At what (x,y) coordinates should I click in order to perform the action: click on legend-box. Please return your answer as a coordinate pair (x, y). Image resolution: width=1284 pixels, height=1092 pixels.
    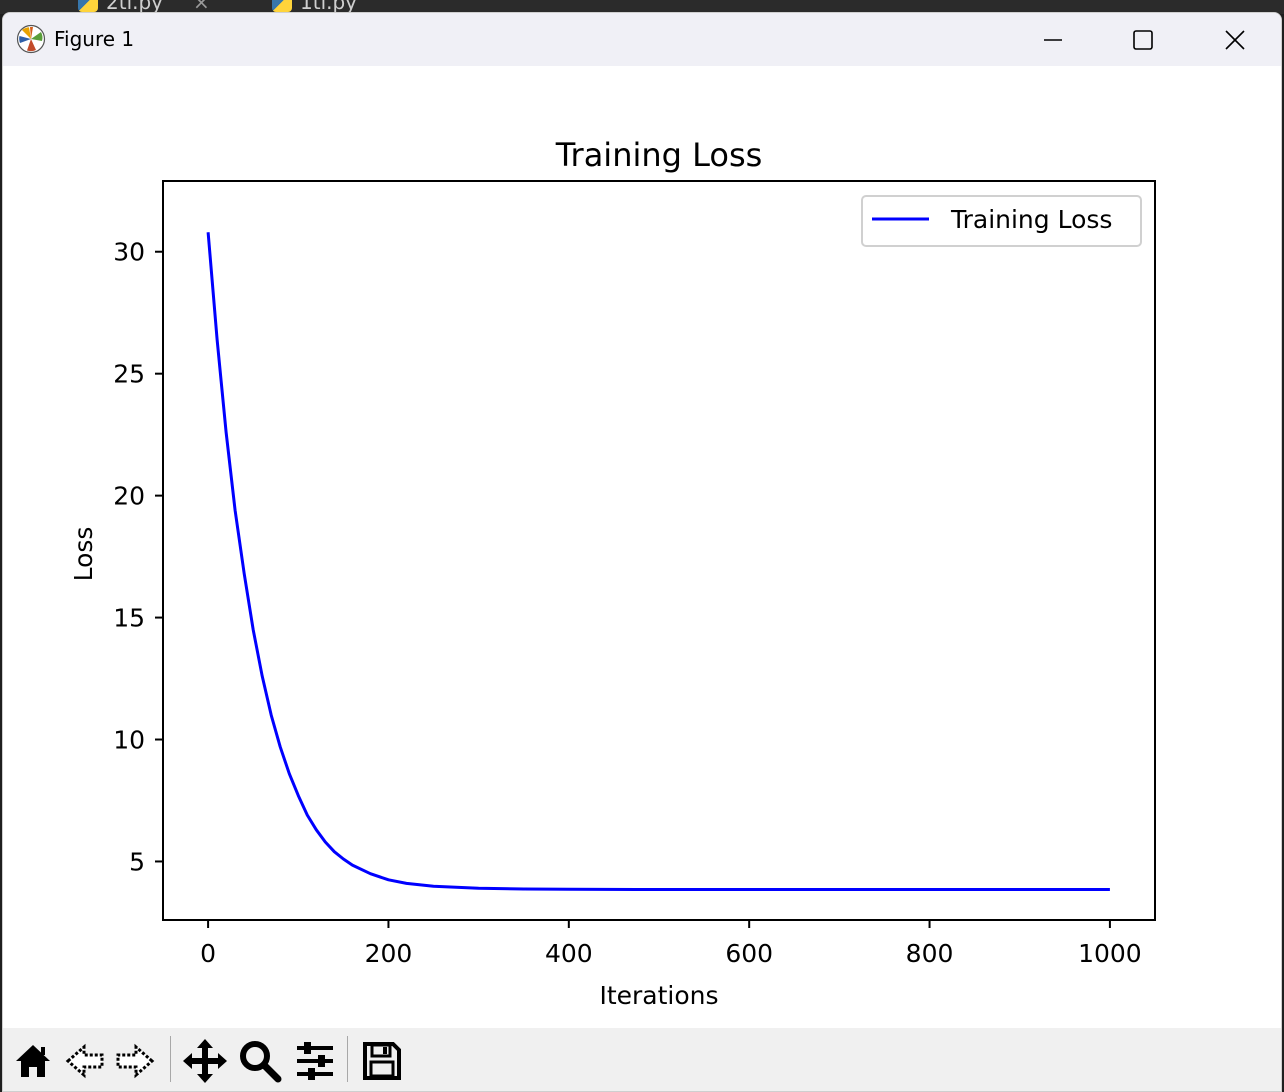
    Looking at the image, I should click on (1001, 221).